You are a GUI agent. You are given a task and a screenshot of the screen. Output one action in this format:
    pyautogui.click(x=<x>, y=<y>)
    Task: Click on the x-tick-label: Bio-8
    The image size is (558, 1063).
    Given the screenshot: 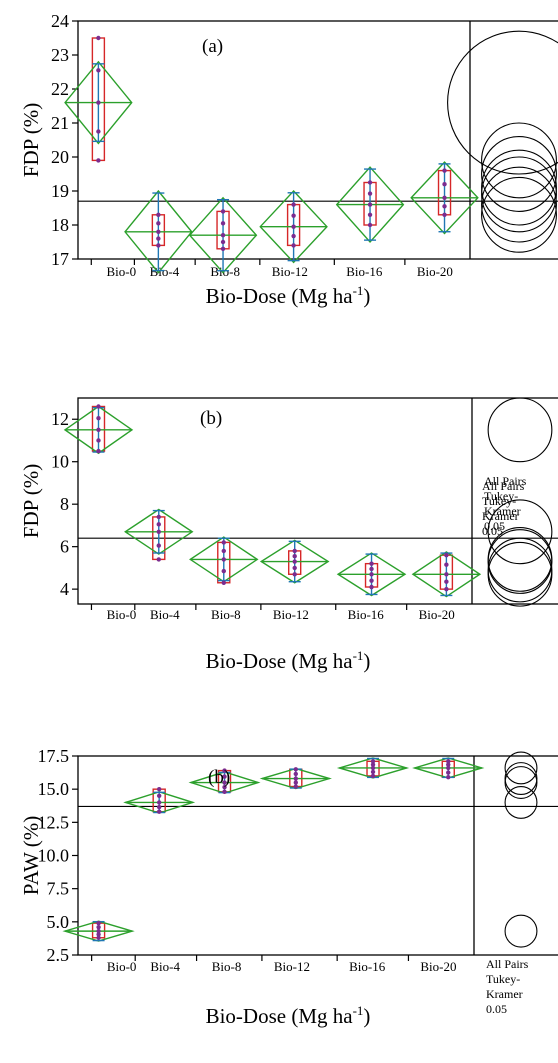 What is the action you would take?
    pyautogui.click(x=226, y=614)
    